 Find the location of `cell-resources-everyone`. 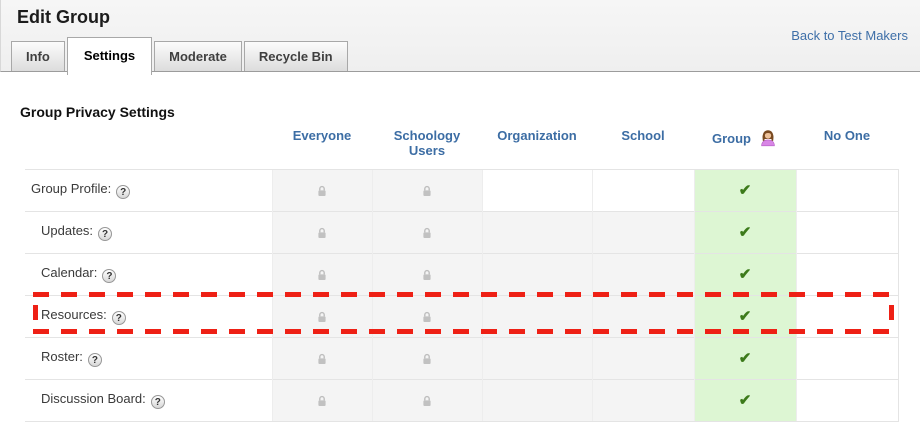

cell-resources-everyone is located at coordinates (321, 315).